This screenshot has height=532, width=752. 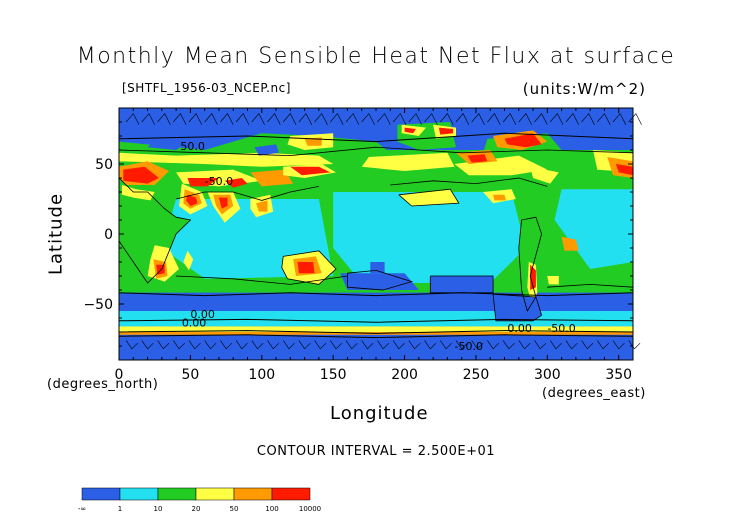 I want to click on colorbar-level-label: 50, so click(x=234, y=509).